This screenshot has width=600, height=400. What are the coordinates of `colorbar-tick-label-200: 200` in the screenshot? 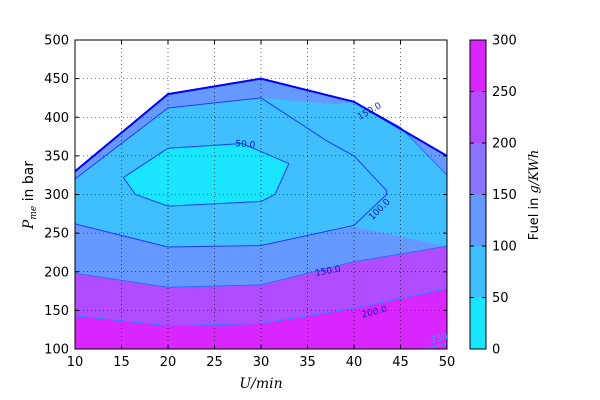 It's located at (504, 144).